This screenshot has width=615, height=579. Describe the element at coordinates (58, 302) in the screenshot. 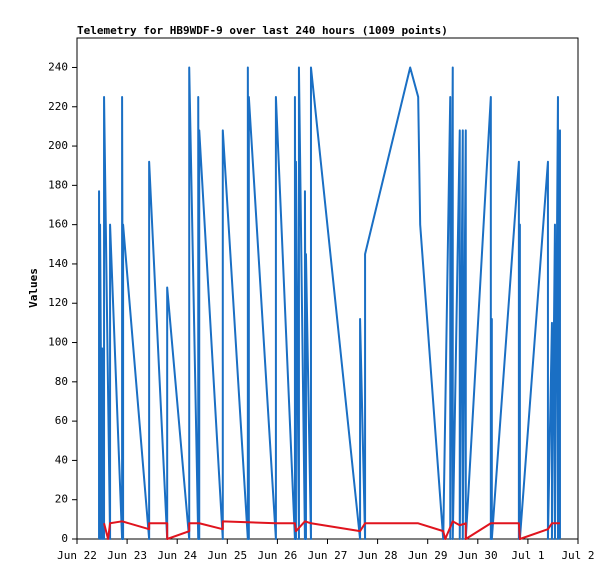

I see `y-tick-label: 120` at that location.